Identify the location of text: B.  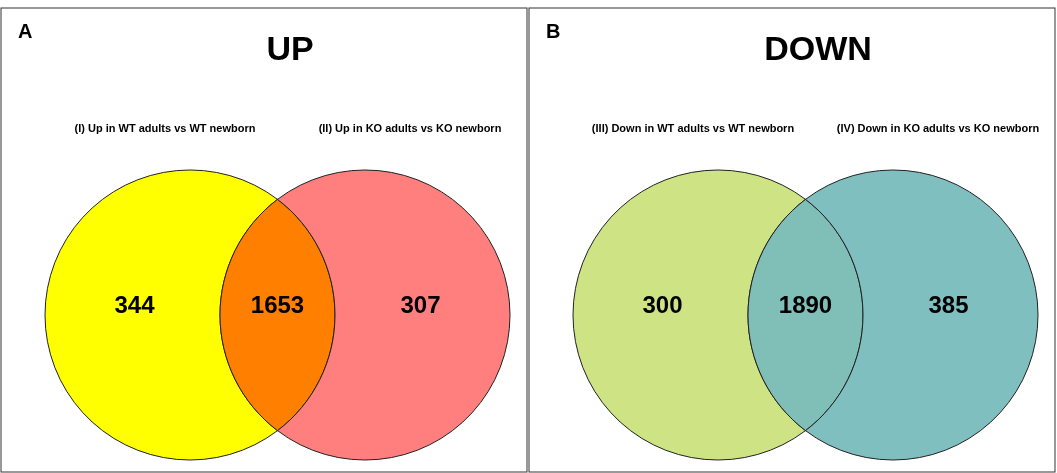
(553, 31).